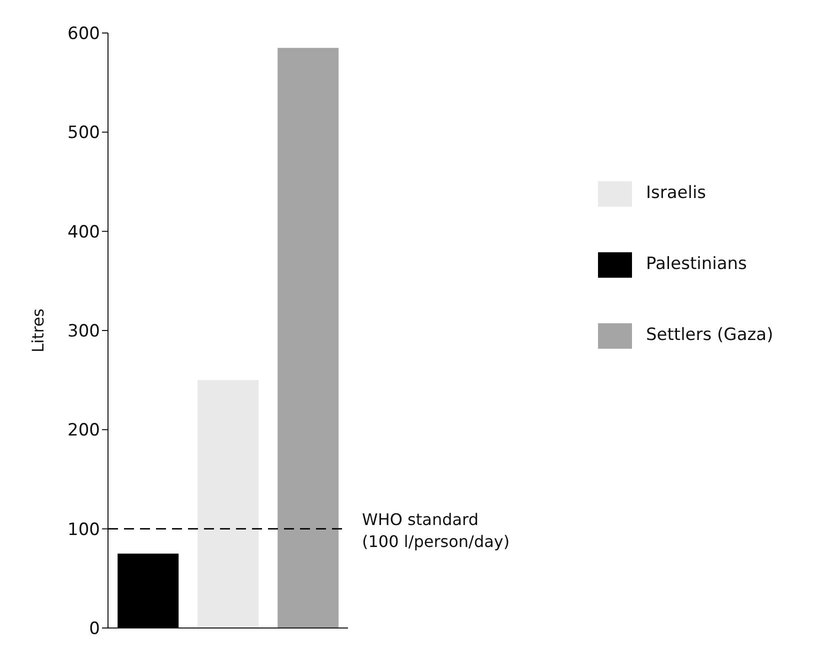  Describe the element at coordinates (94, 629) in the screenshot. I see `y-tick-label: 0` at that location.